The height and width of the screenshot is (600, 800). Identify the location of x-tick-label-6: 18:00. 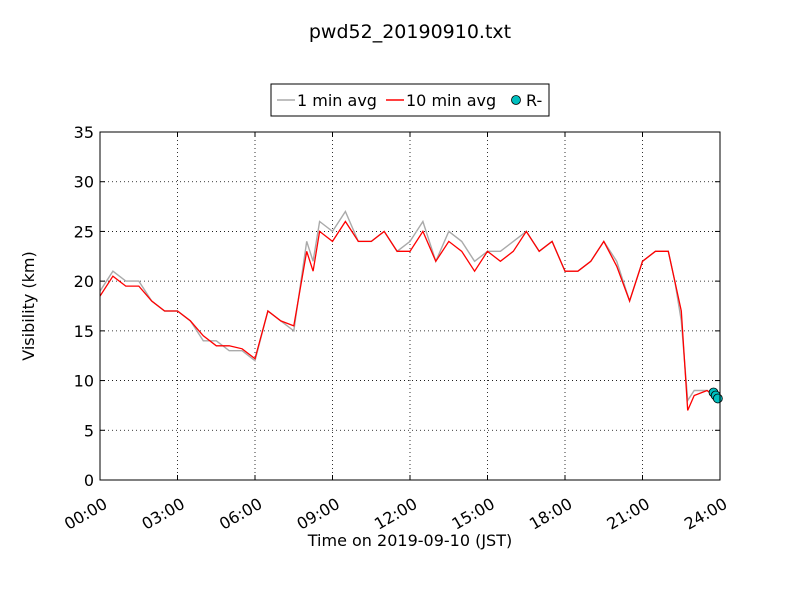
(550, 514).